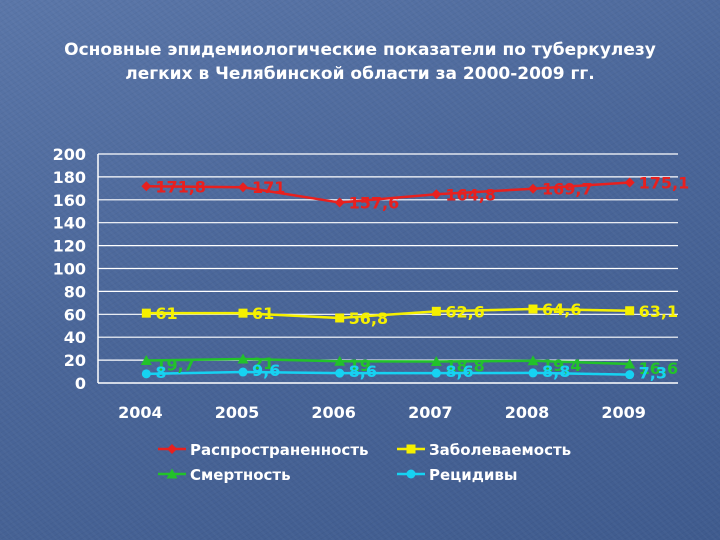 The image size is (720, 540). I want to click on data-label: 19,4, so click(561, 365).